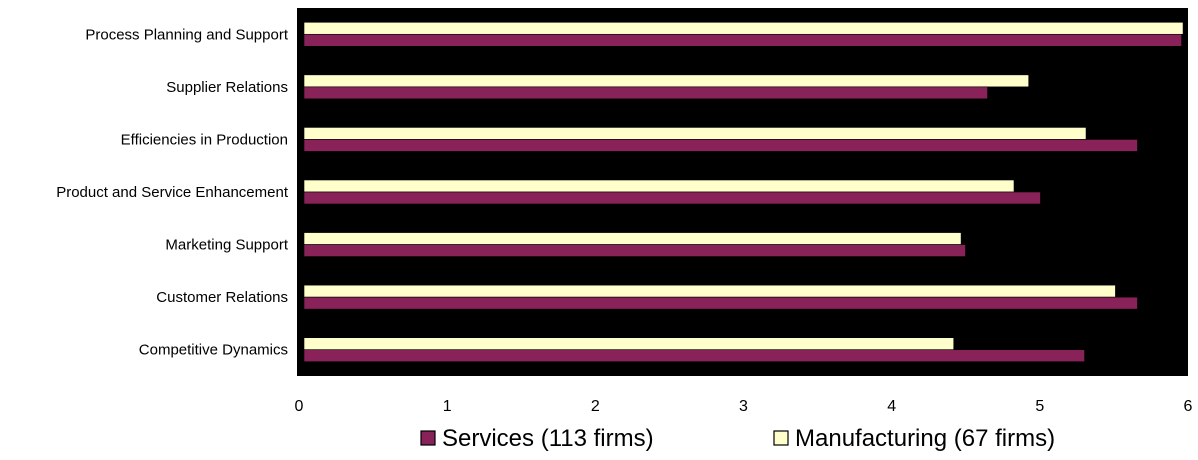 The height and width of the screenshot is (460, 1198). What do you see at coordinates (447, 406) in the screenshot?
I see `x-tick-label: 1` at bounding box center [447, 406].